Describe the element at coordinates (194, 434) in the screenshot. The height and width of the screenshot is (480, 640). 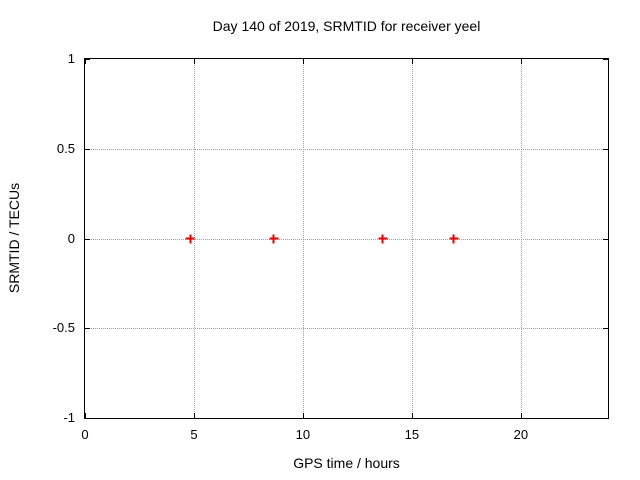
I see `x-tick-label: 5` at that location.